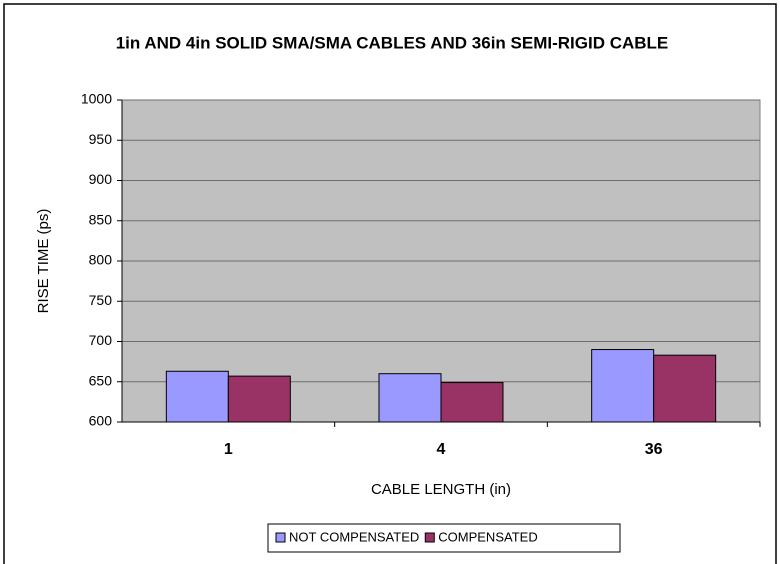 The image size is (780, 564). What do you see at coordinates (487, 536) in the screenshot?
I see `legend-label: COMPENSATED` at bounding box center [487, 536].